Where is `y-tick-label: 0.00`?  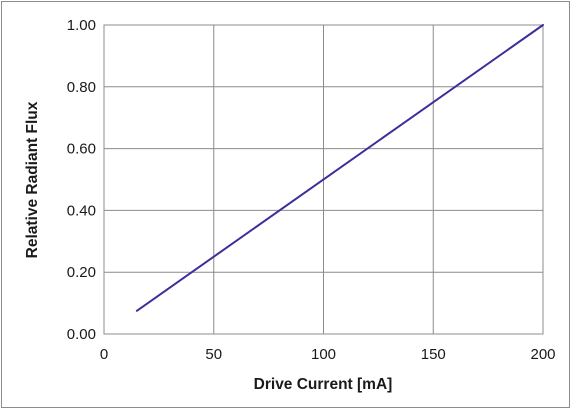
y-tick-label: 0.00 is located at coordinates (81, 334).